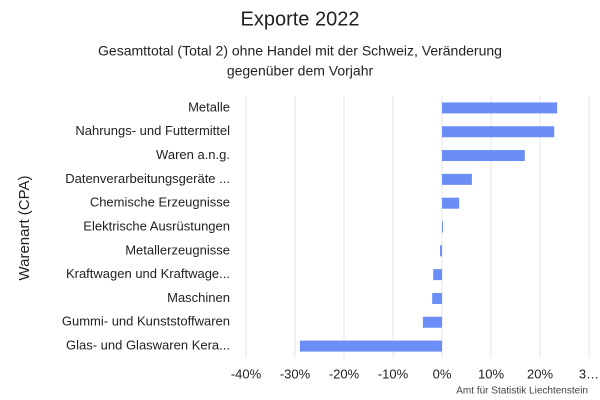 Image resolution: width=600 pixels, height=400 pixels. What do you see at coordinates (344, 373) in the screenshot?
I see `x-tick-label: -20%` at bounding box center [344, 373].